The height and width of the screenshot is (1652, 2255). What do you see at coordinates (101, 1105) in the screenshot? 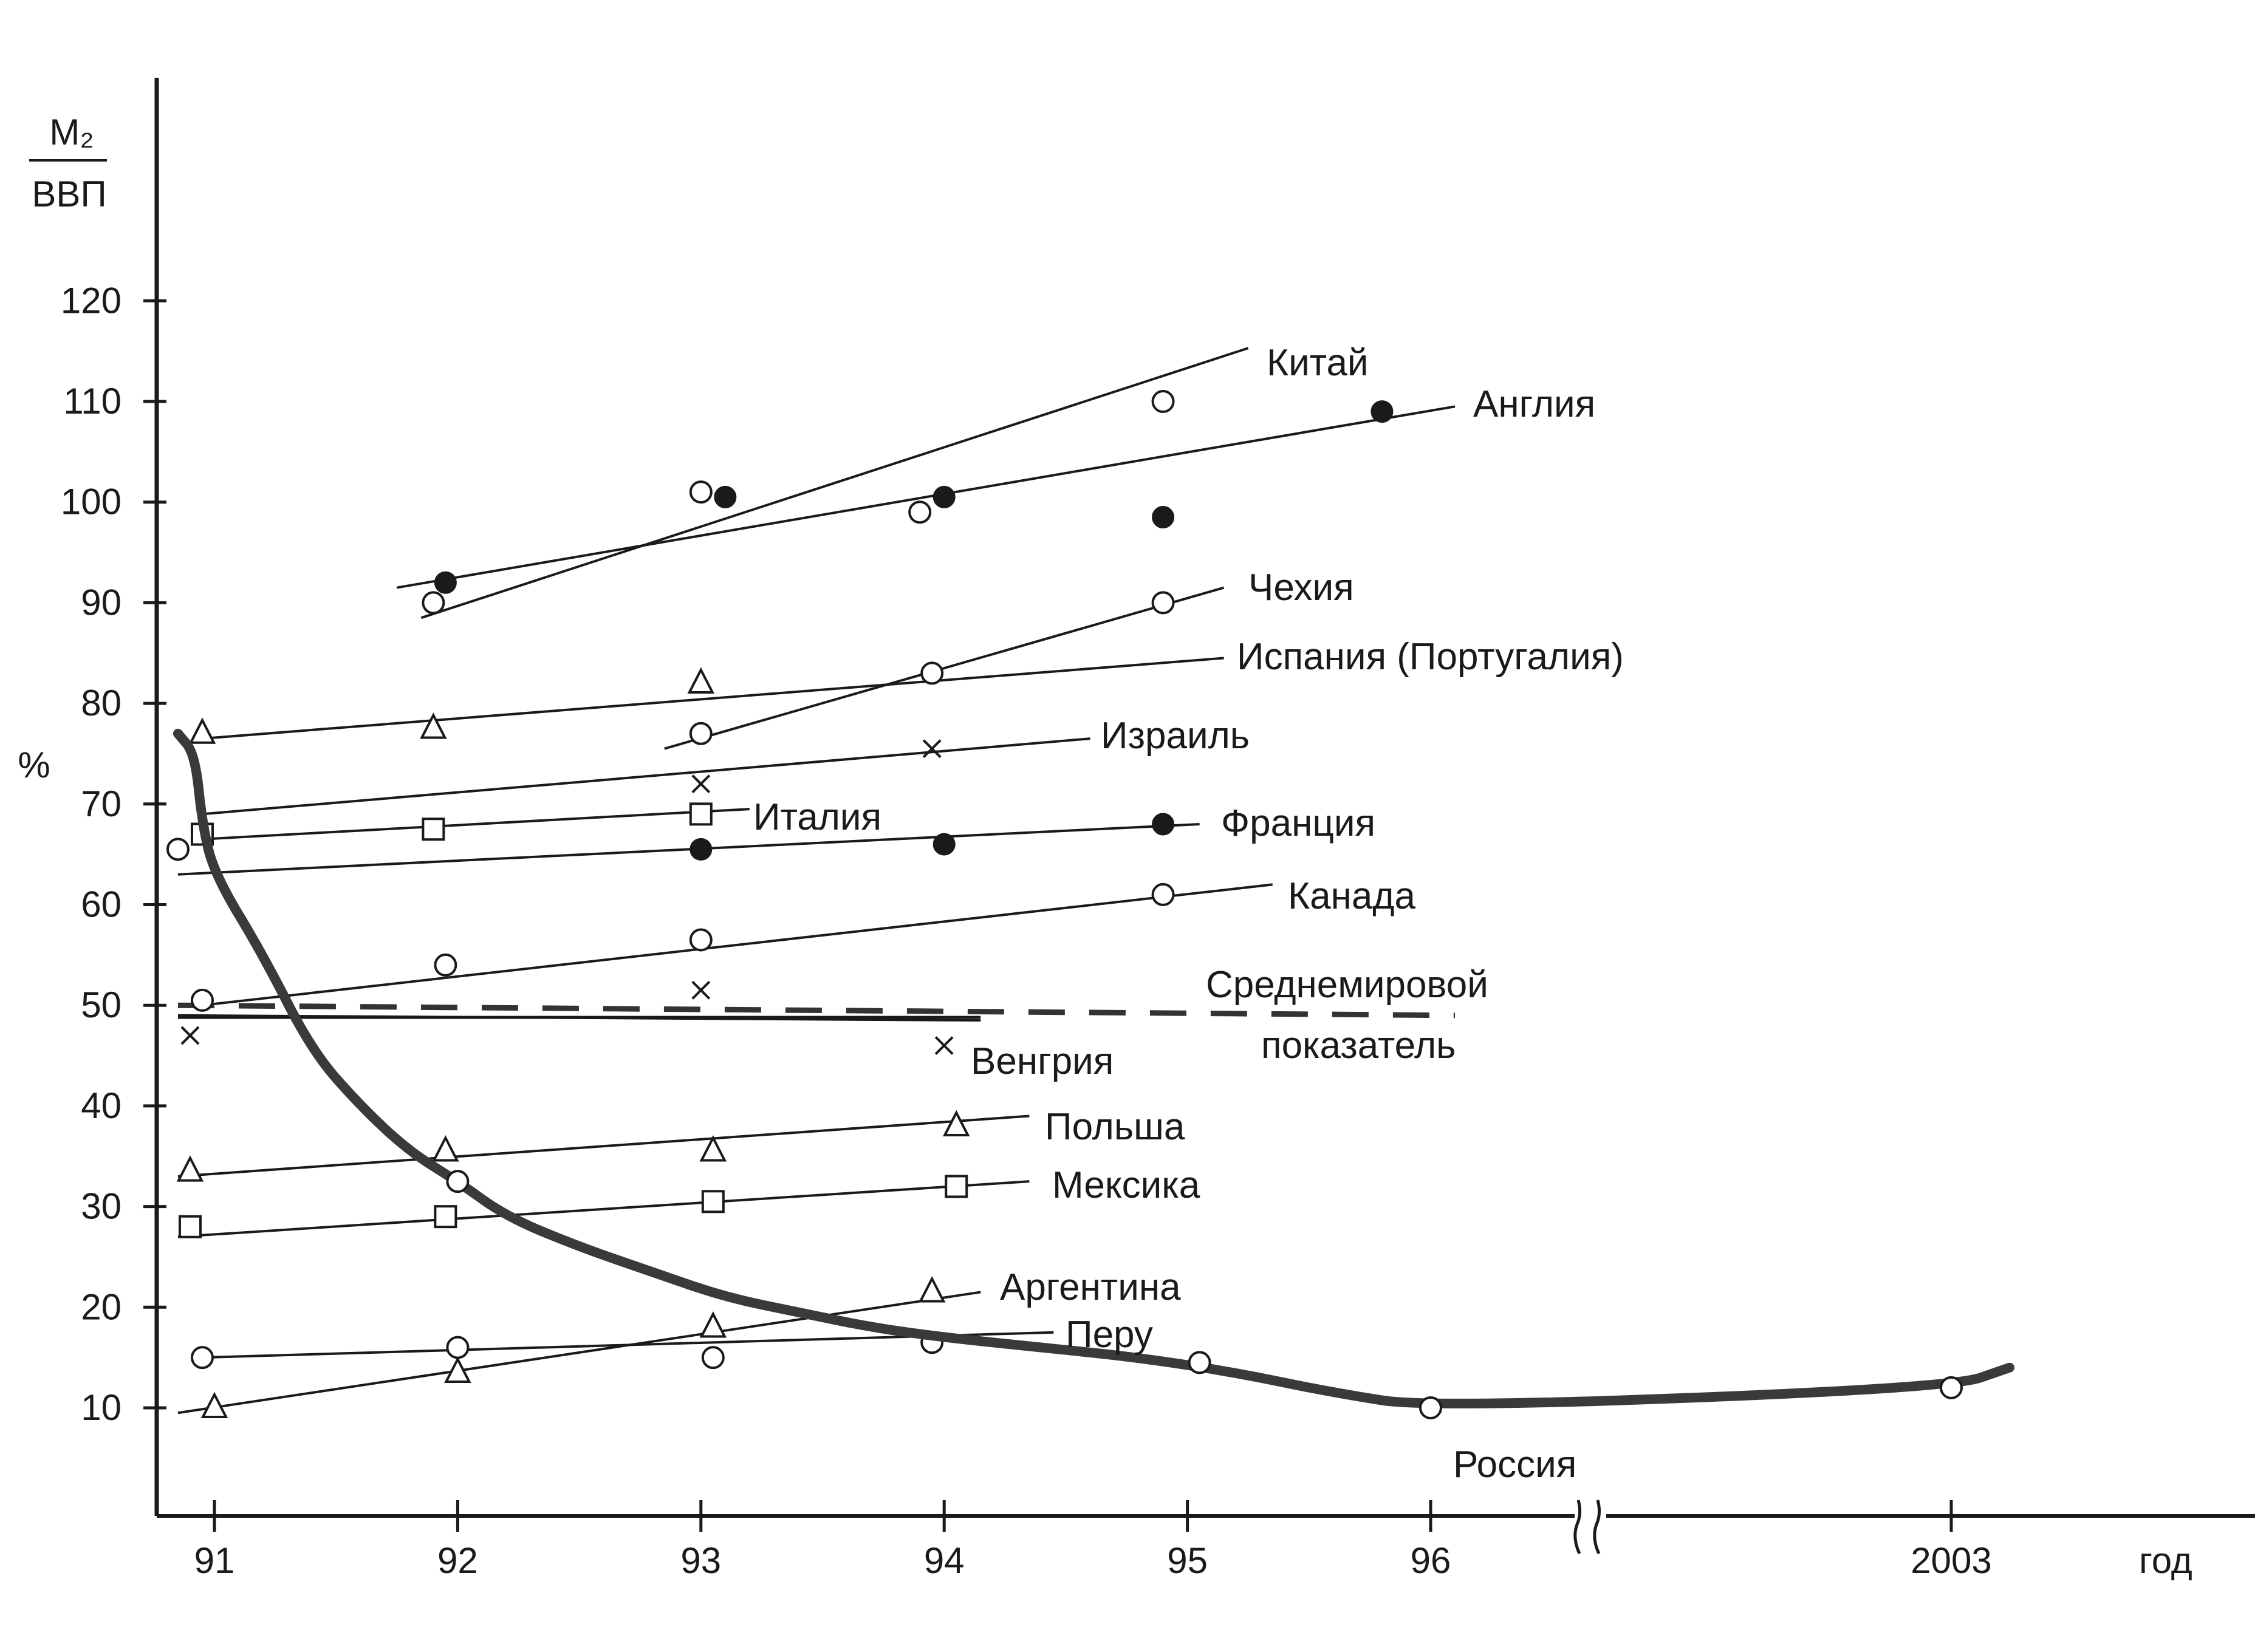
I see `y-tick-label: 40` at bounding box center [101, 1105].